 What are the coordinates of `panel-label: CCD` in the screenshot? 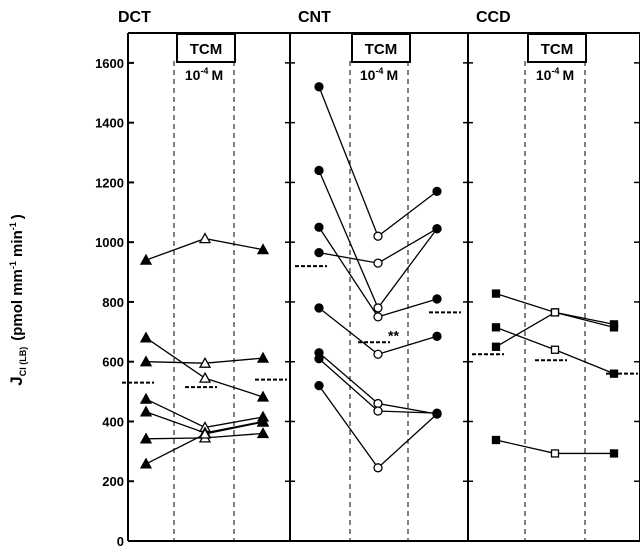 It's located at (493, 17).